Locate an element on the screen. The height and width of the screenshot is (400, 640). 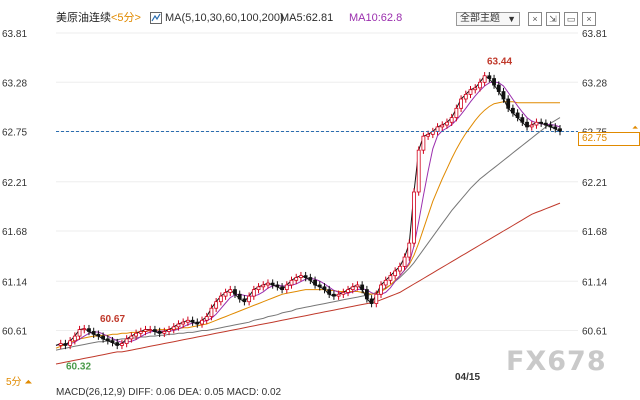
ma5-value: MA5:62.81 is located at coordinates (307, 18).